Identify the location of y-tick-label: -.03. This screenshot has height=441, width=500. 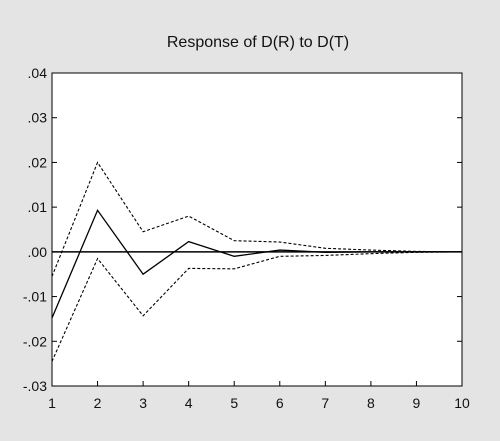
(35, 386).